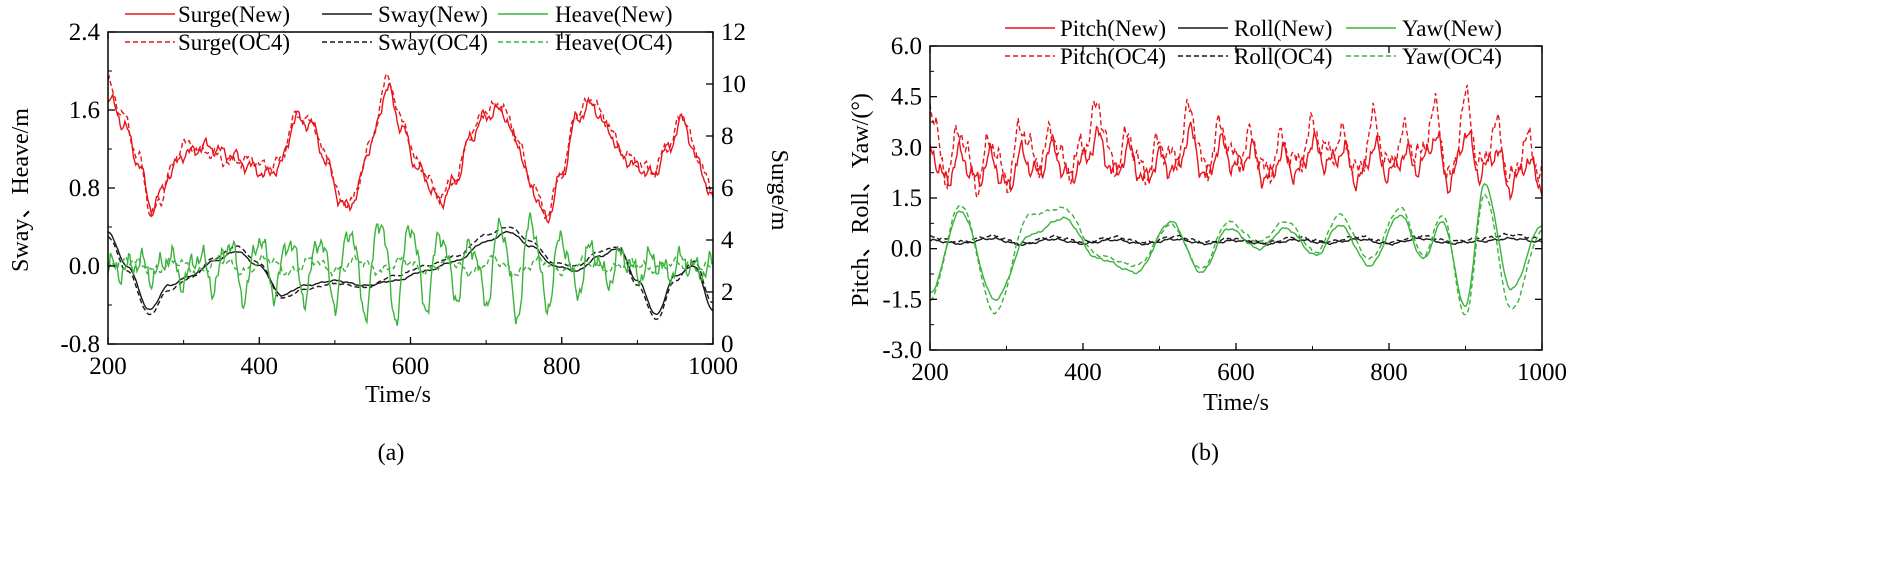 Image resolution: width=1900 pixels, height=567 pixels. Describe the element at coordinates (1389, 372) in the screenshot. I see `b-x-tick-label: 800` at that location.